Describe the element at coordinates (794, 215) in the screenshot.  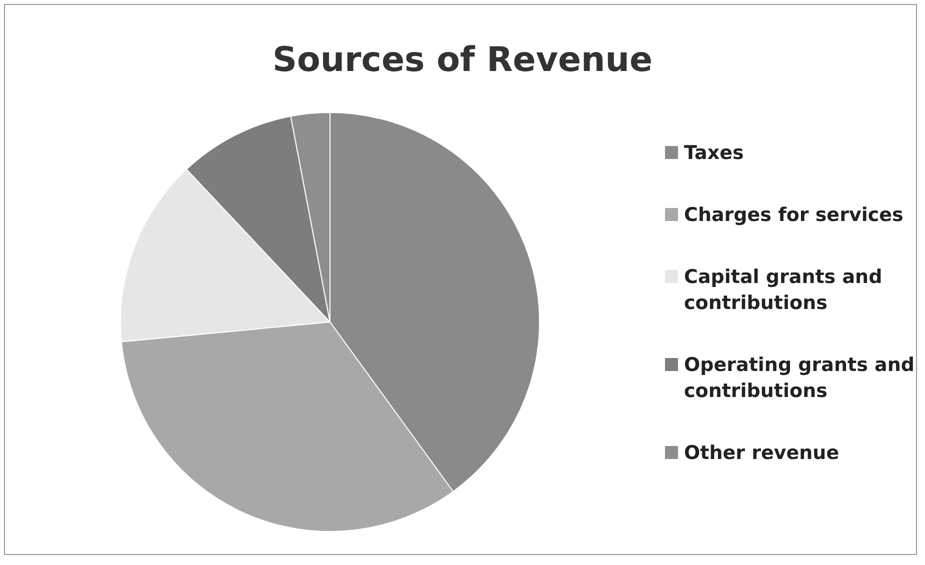
I see `legend-label: Charges for services` at that location.